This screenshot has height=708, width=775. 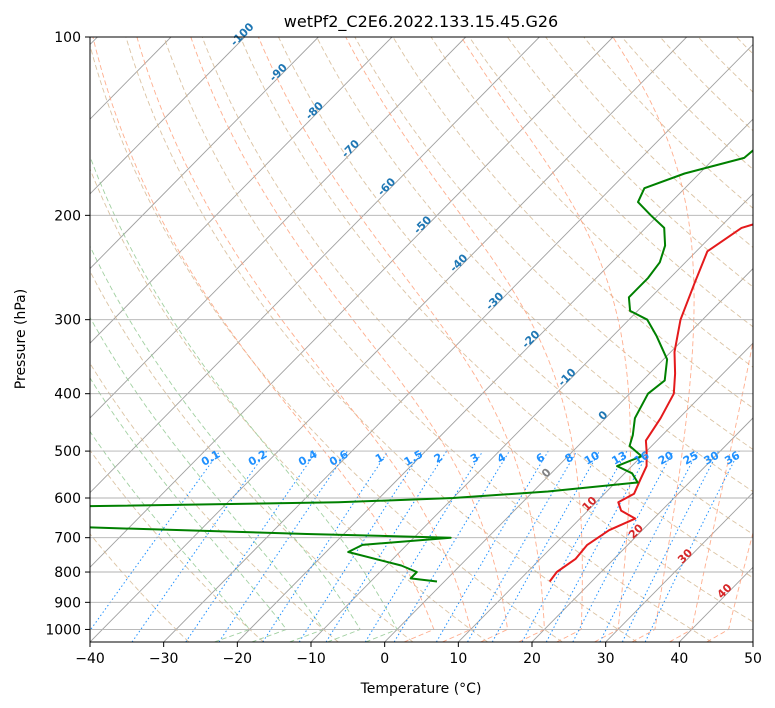 What do you see at coordinates (67, 452) in the screenshot?
I see `y-tick-label: 500` at bounding box center [67, 452].